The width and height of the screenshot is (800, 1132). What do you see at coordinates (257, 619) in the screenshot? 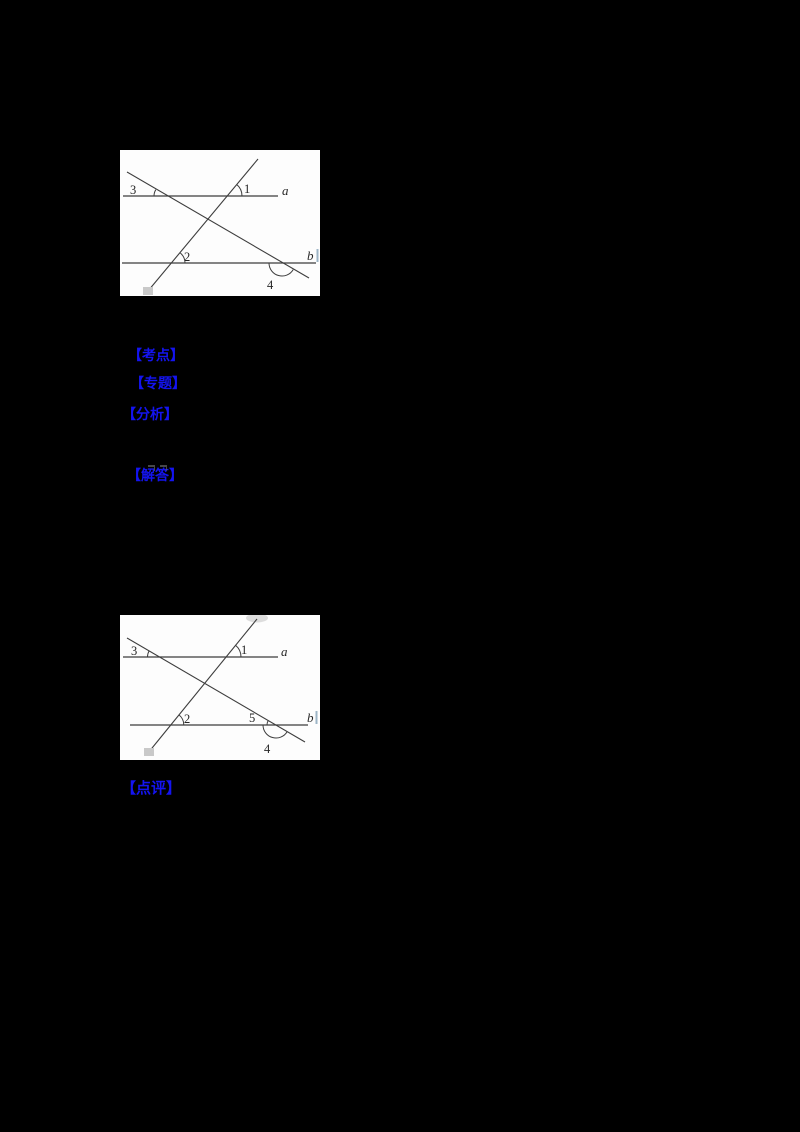
I see `scan-smudge` at bounding box center [257, 619].